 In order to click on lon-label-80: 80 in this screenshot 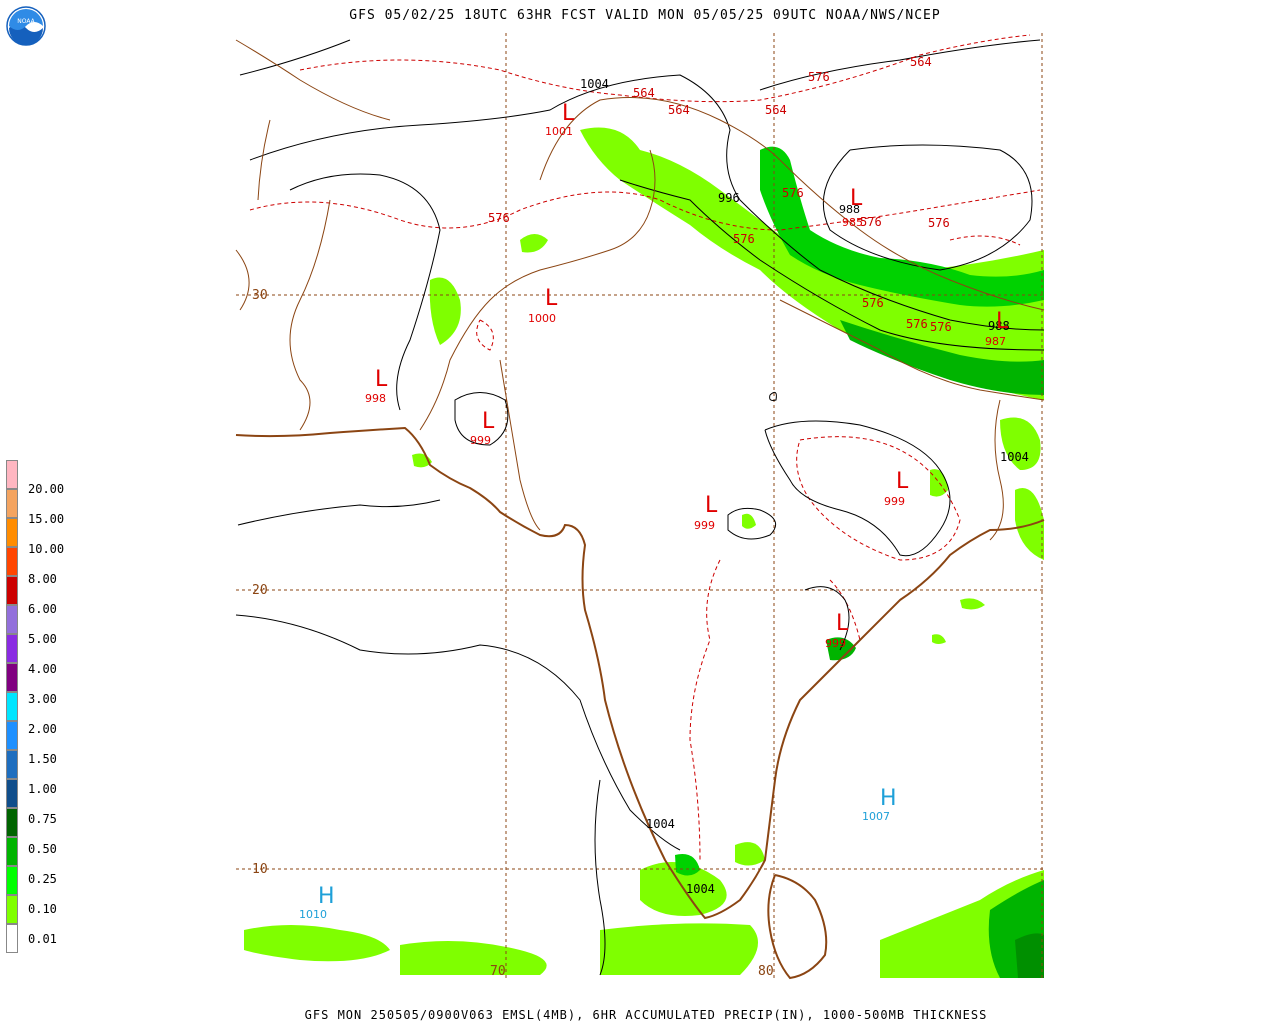, I will do `click(766, 971)`.